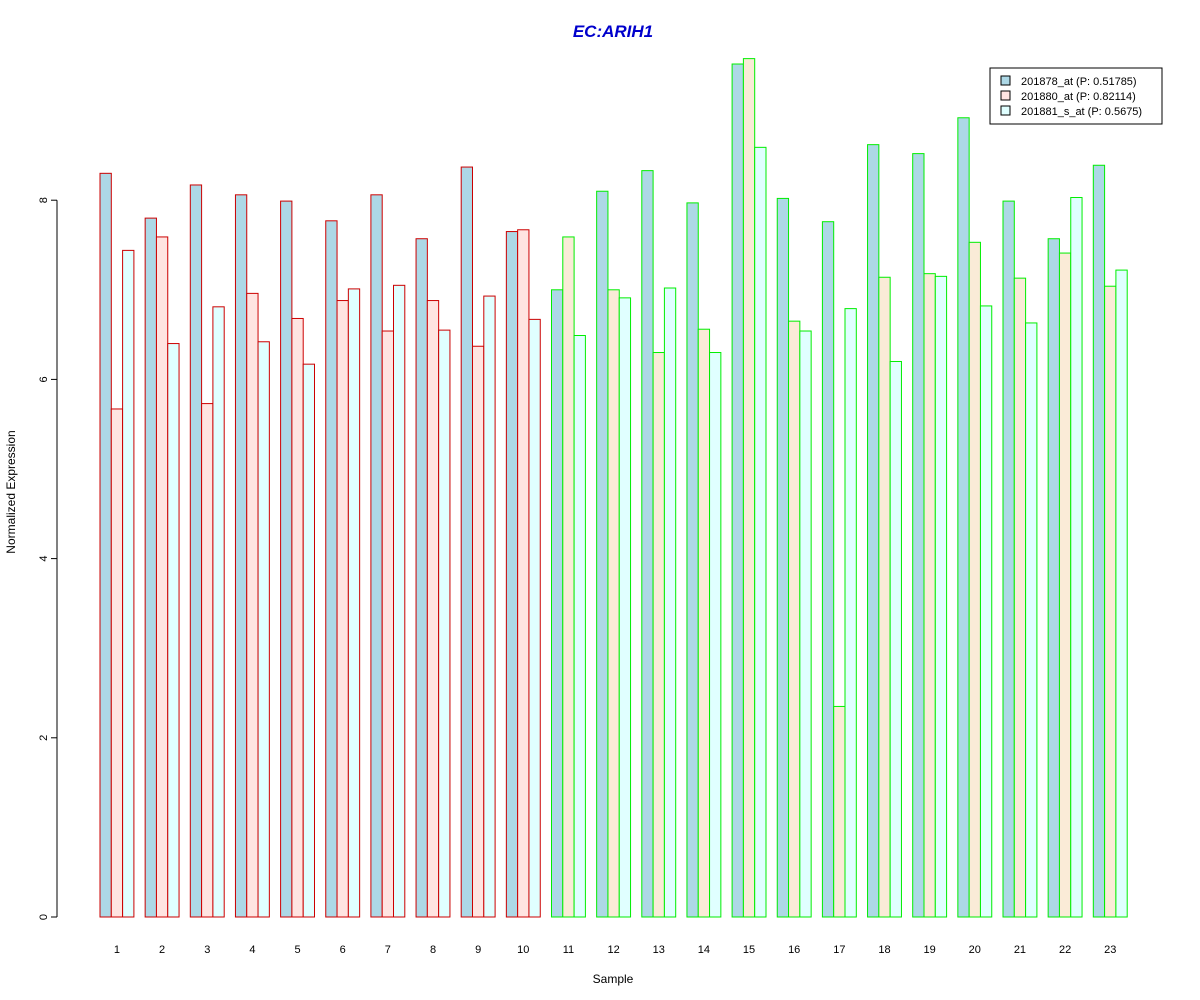 The image size is (1200, 1000). Describe the element at coordinates (884, 950) in the screenshot. I see `x-tick-label: 18` at that location.